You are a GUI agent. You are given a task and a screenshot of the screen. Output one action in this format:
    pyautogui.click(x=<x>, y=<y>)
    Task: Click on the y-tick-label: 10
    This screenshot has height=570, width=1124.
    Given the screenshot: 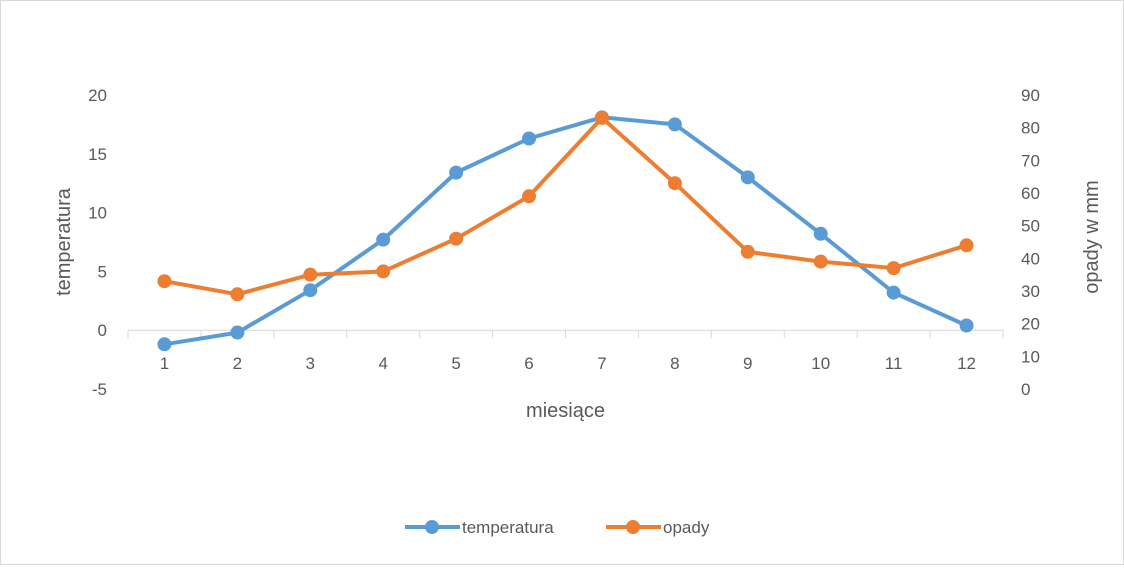 What is the action you would take?
    pyautogui.click(x=97, y=213)
    